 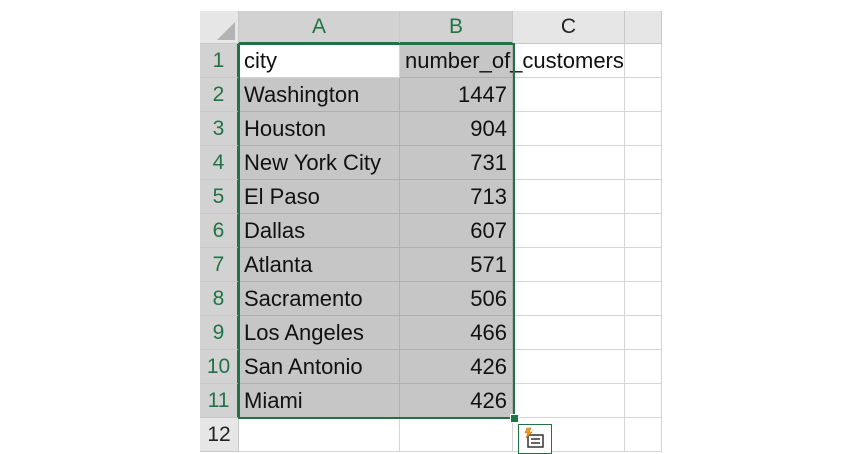 I want to click on select-all-icon, so click(x=226, y=31).